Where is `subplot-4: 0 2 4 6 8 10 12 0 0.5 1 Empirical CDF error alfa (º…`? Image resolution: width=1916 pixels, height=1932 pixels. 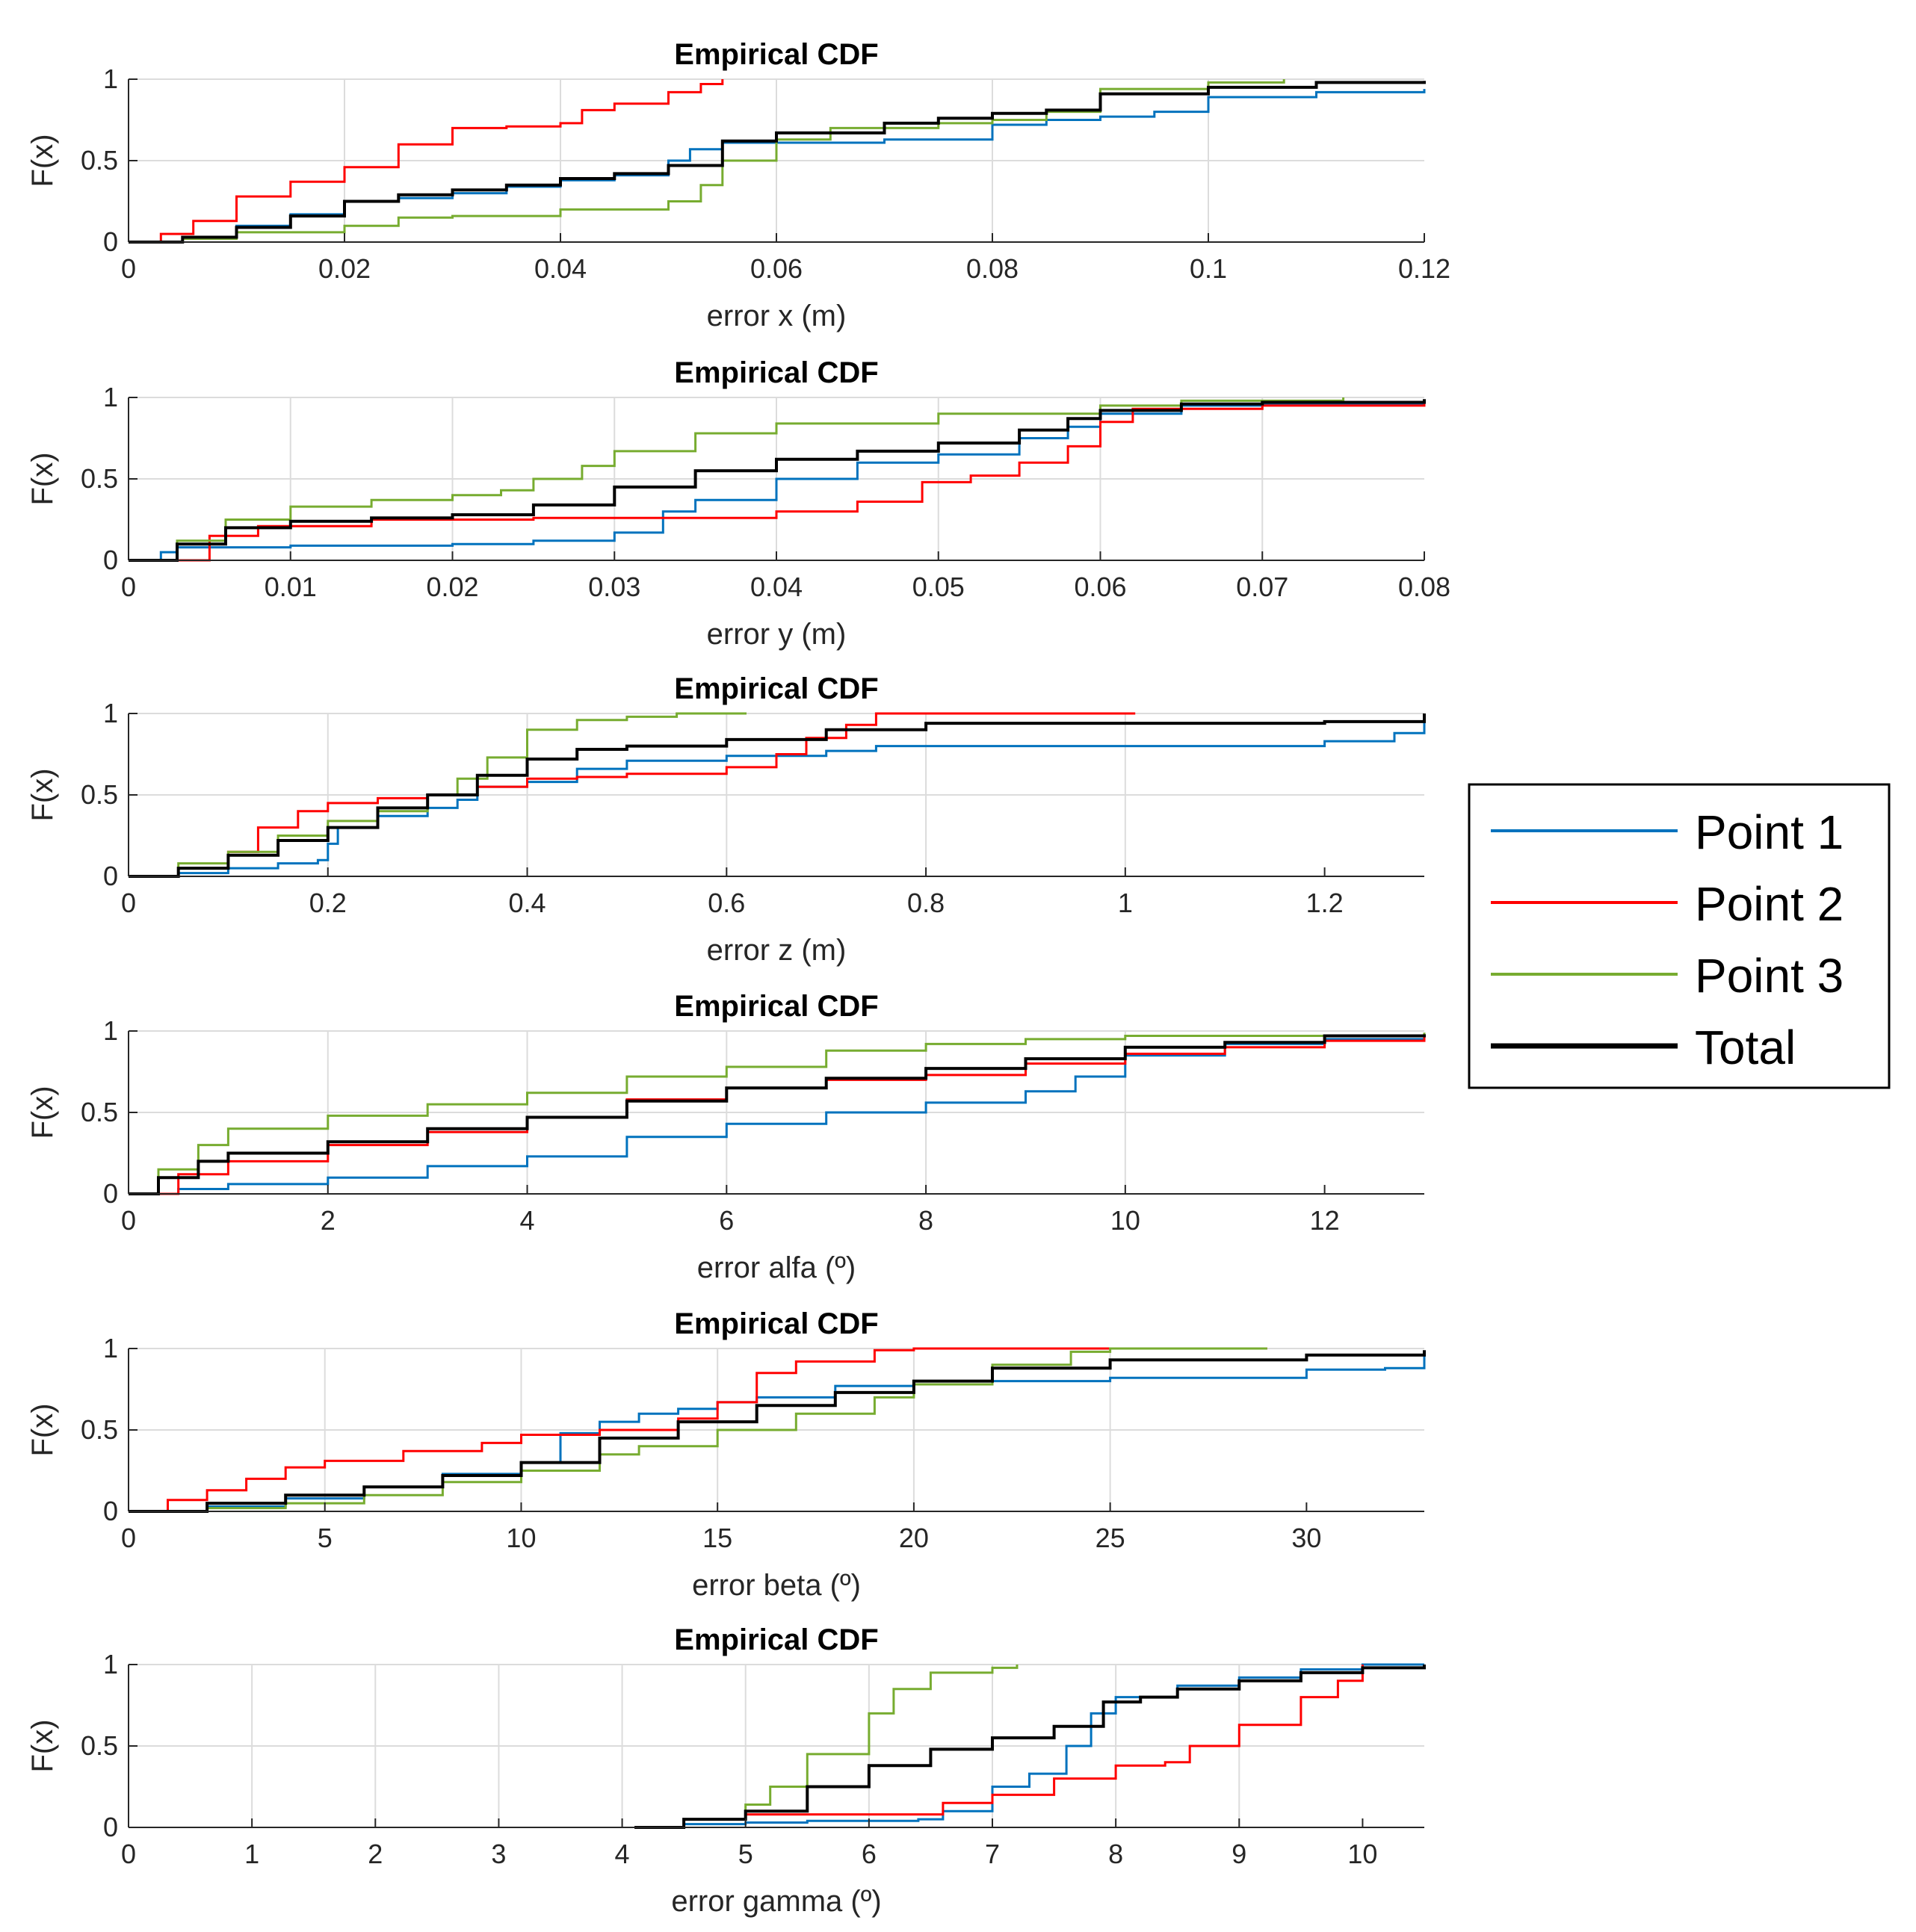 subplot-4: 0 2 4 6 8 10 12 0 0.5 1 Empirical CDF error alfa (º… is located at coordinates (726, 1137).